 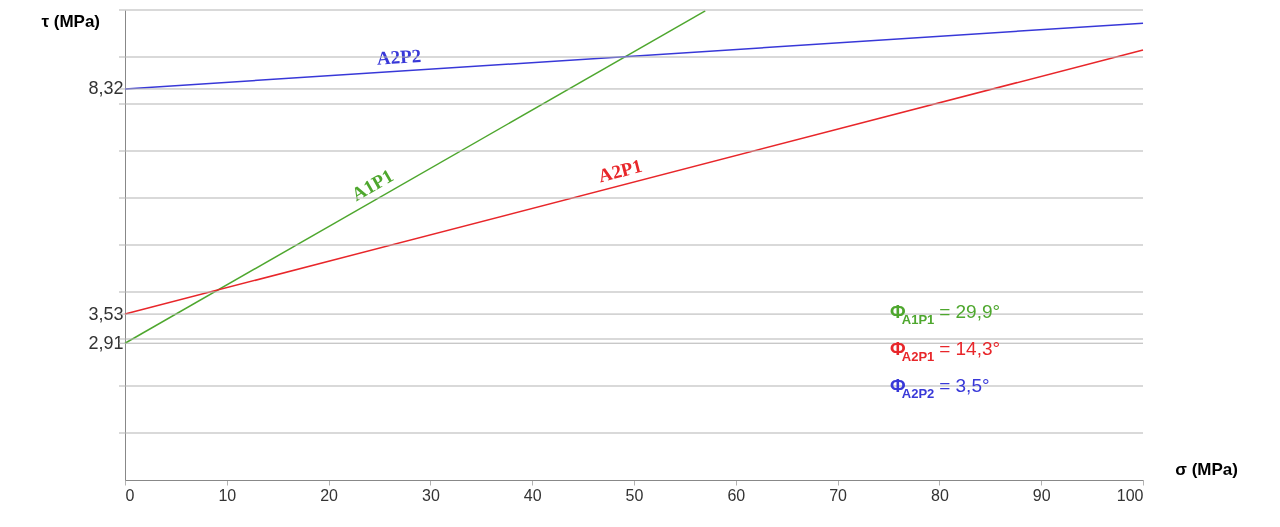 What do you see at coordinates (130, 495) in the screenshot?
I see `x-tick-label: 0` at bounding box center [130, 495].